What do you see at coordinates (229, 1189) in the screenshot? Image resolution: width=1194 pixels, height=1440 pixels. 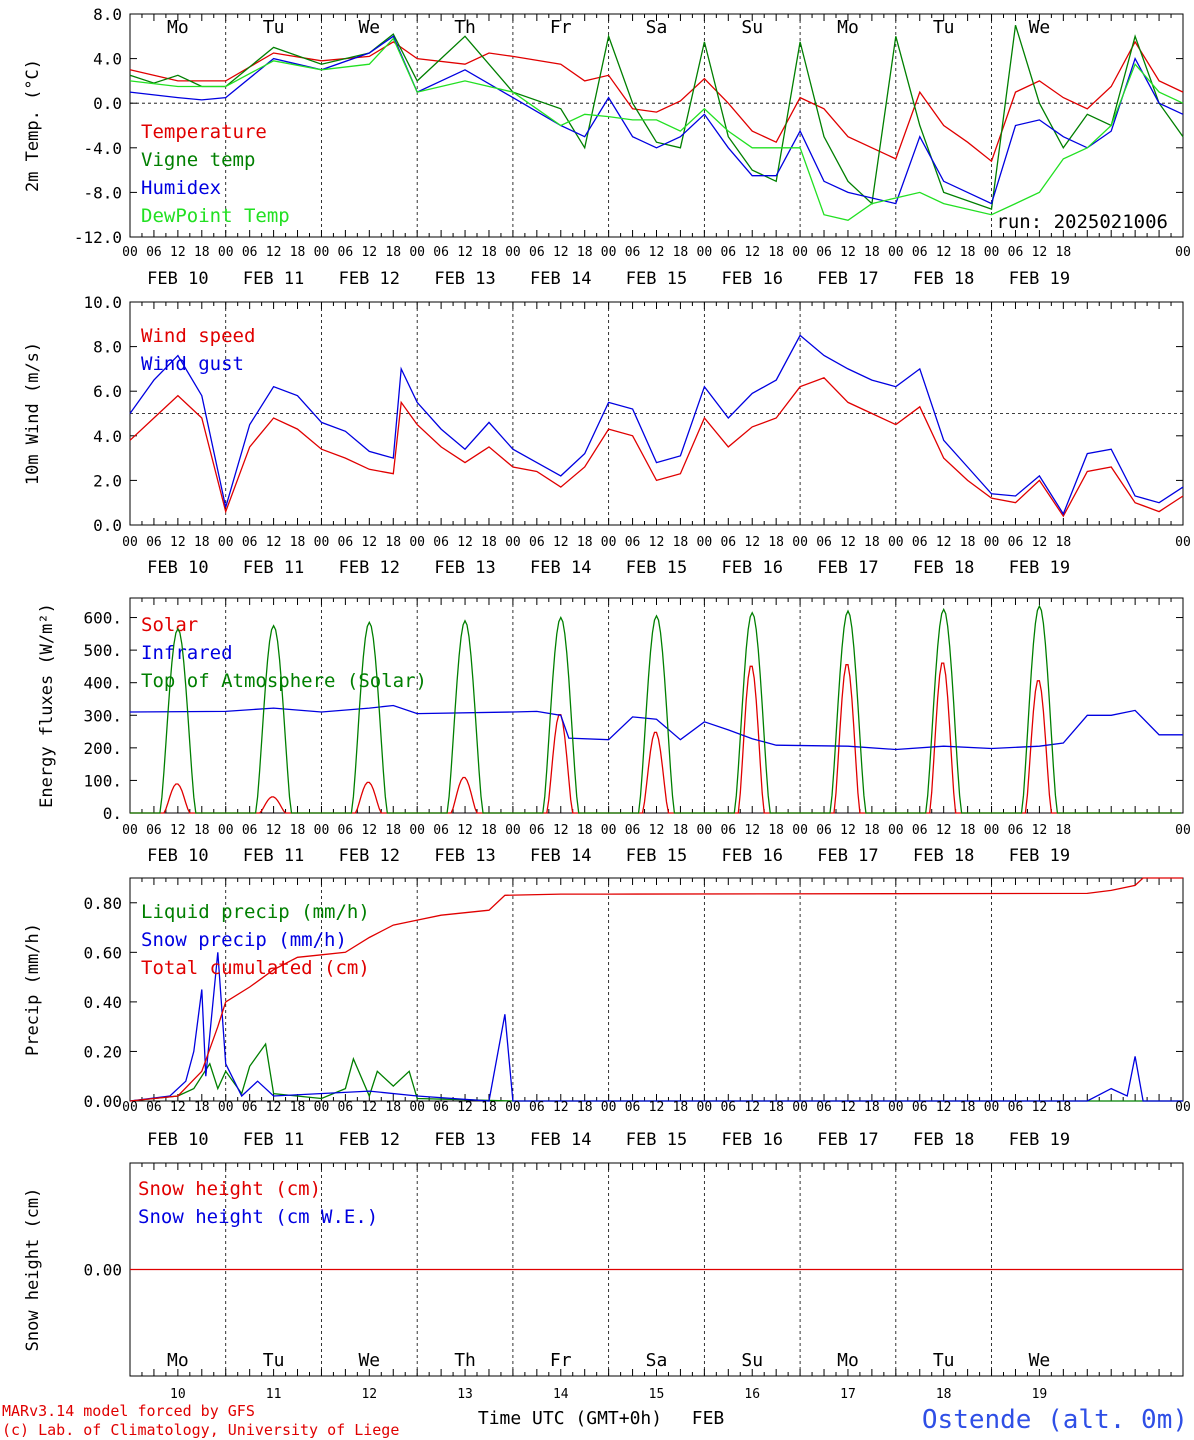 I see `legend-entry: Snow height (cm)` at bounding box center [229, 1189].